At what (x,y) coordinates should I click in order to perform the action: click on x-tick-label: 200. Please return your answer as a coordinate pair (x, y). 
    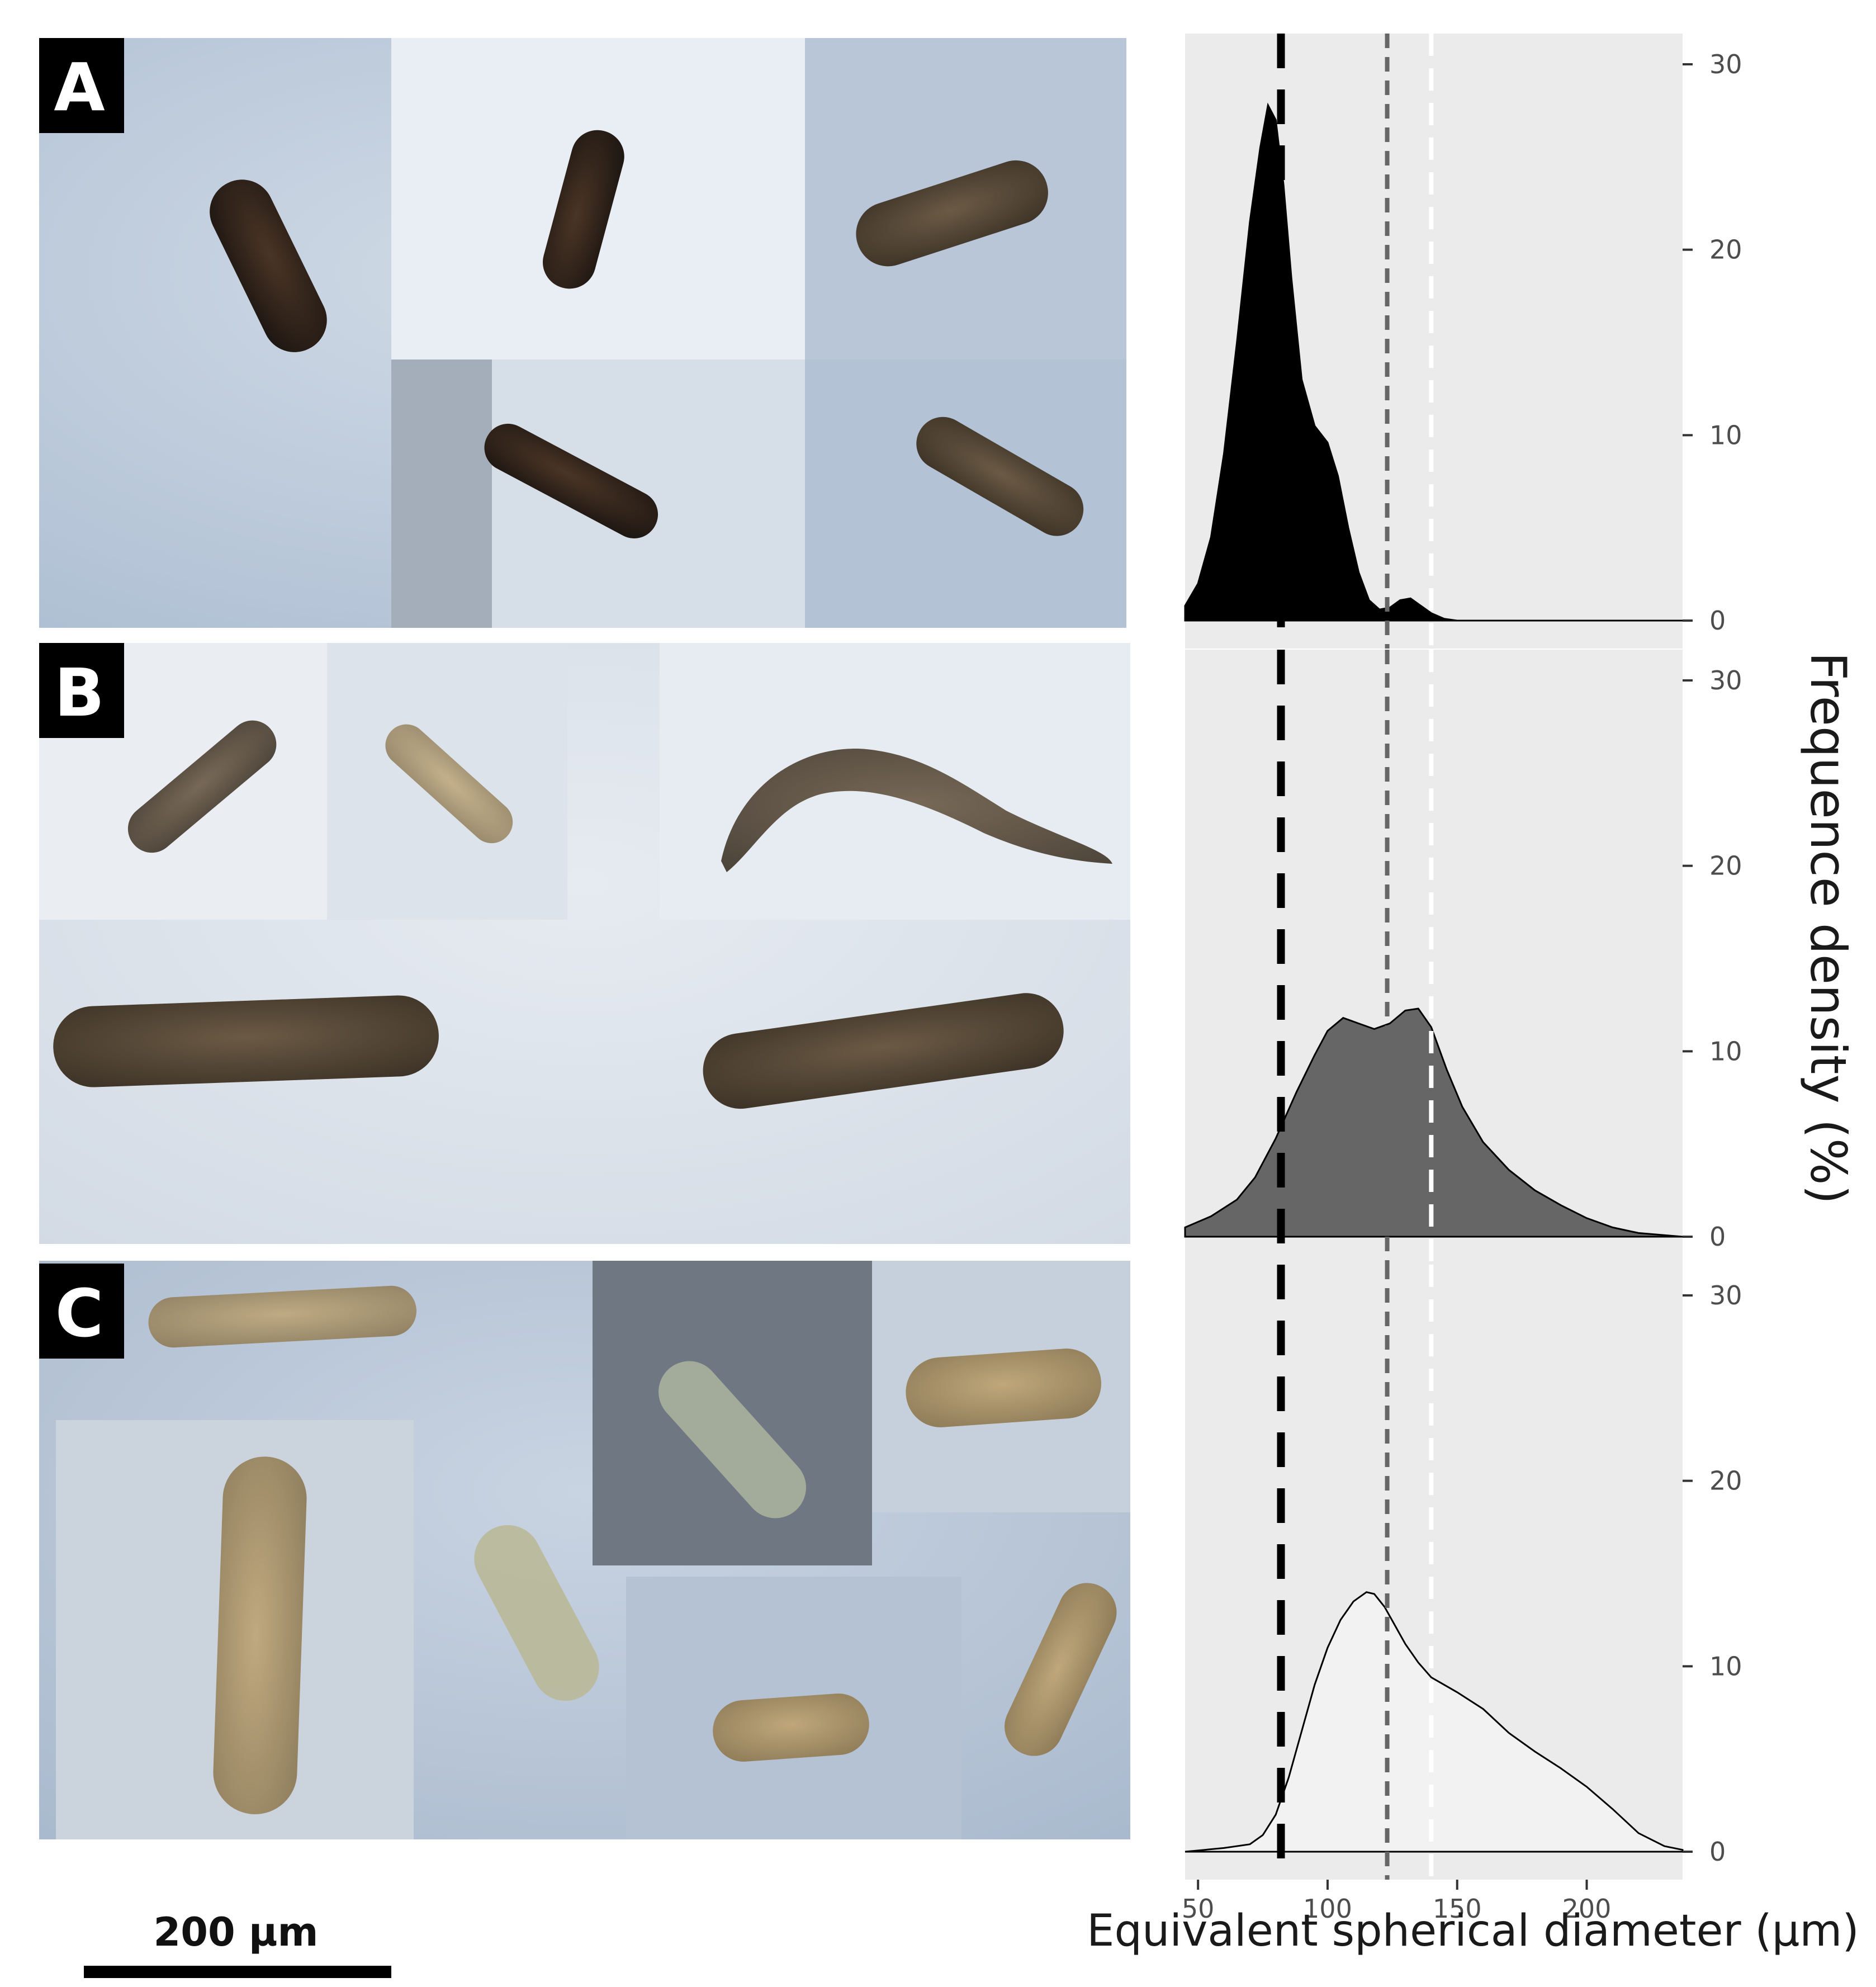
    Looking at the image, I should click on (1587, 1909).